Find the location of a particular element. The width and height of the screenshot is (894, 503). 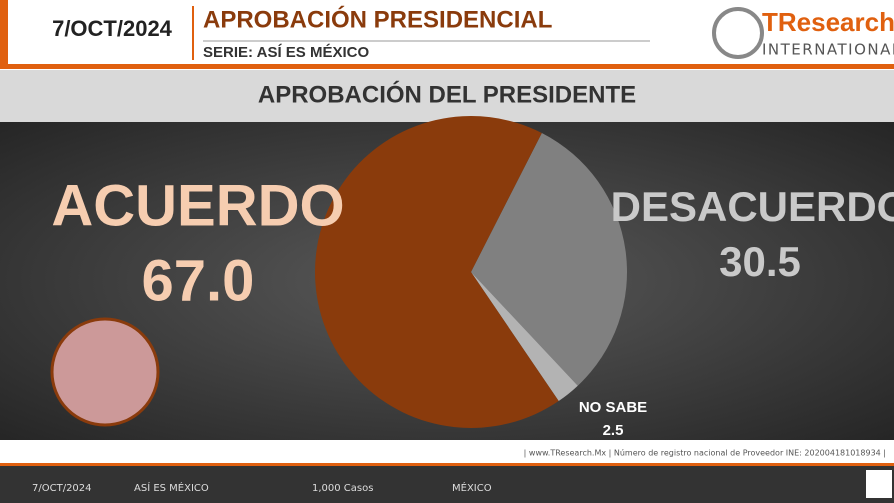

value-label: 67.0 is located at coordinates (198, 280).